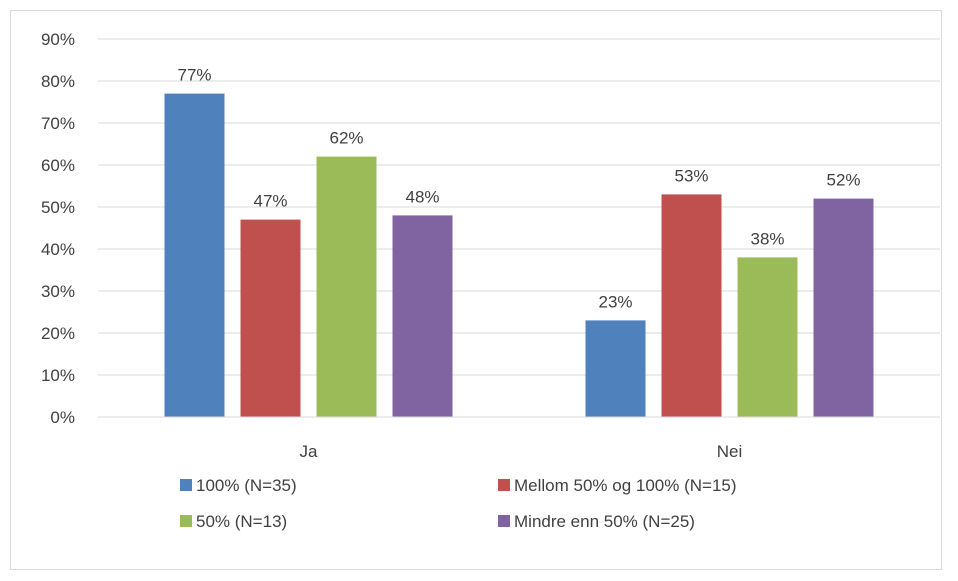  What do you see at coordinates (58, 165) in the screenshot?
I see `y-tick-label: 60%` at bounding box center [58, 165].